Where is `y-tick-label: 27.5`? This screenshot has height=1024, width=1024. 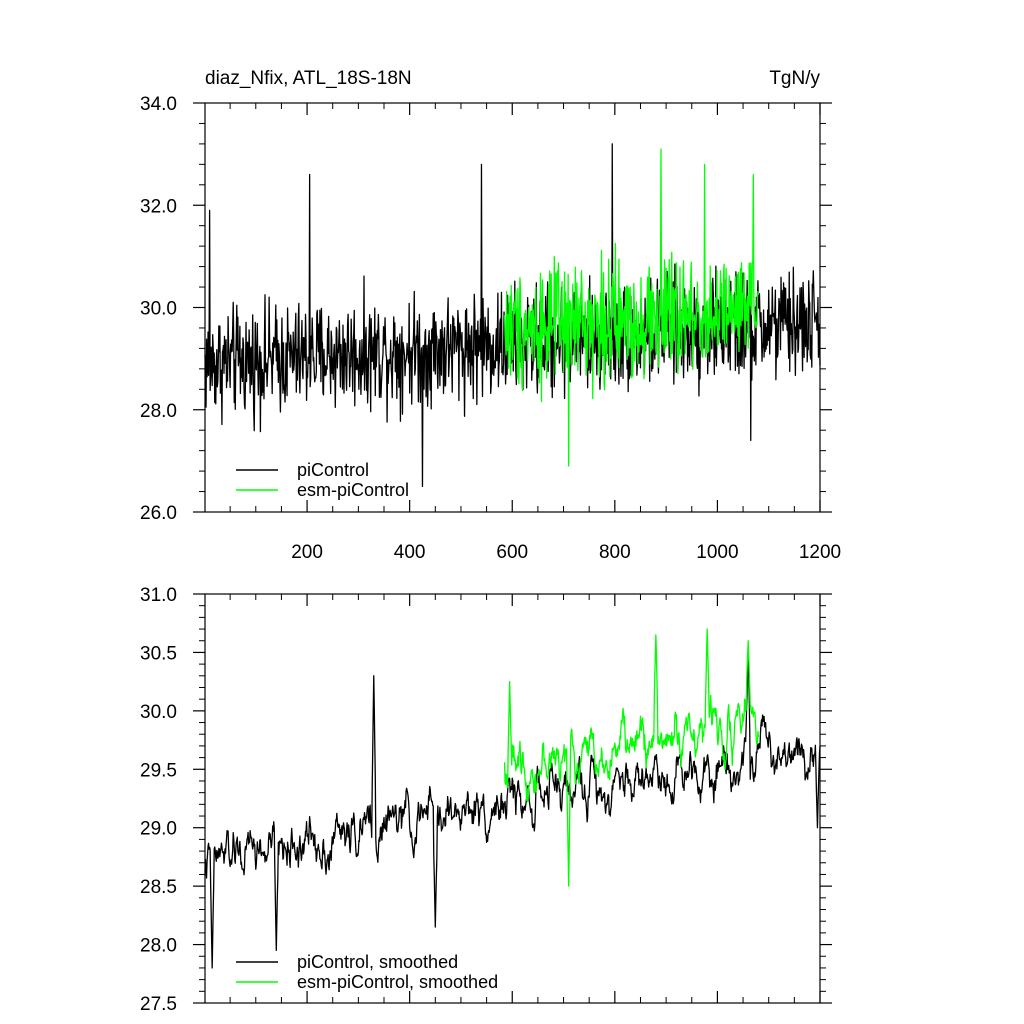
y-tick-label: 27.5 is located at coordinates (158, 1004).